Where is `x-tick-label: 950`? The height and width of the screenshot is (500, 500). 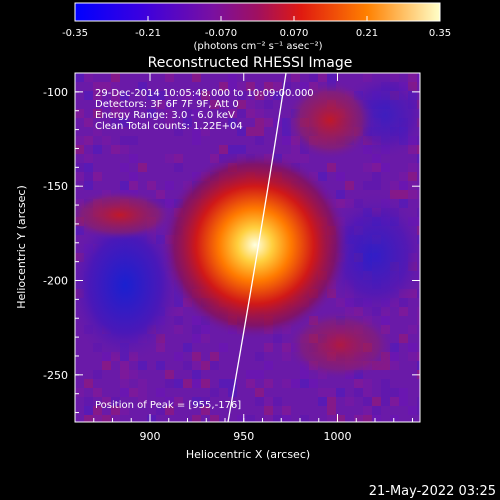
x-tick-label: 950 is located at coordinates (243, 436).